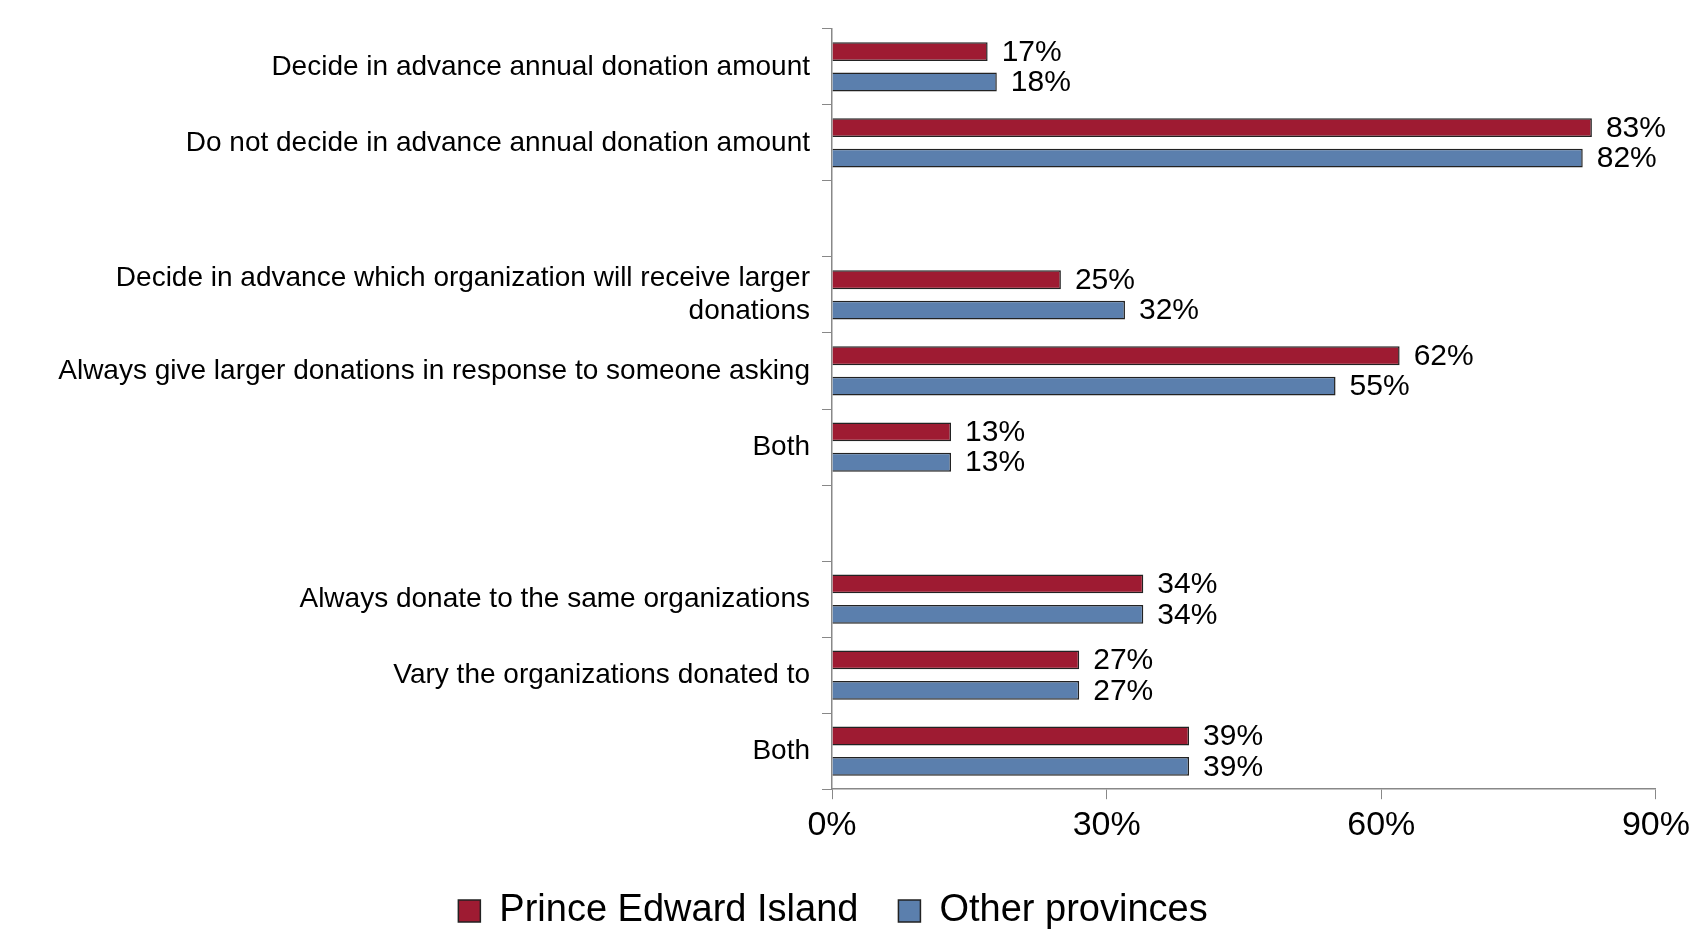  Describe the element at coordinates (679, 908) in the screenshot. I see `legend-label: Prince Edward Island` at that location.